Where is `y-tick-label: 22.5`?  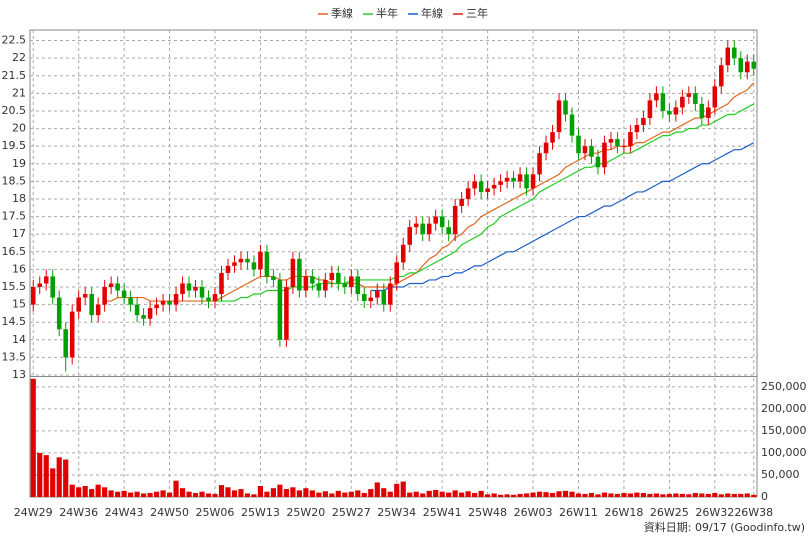
y-tick-label: 22.5 is located at coordinates (14, 40).